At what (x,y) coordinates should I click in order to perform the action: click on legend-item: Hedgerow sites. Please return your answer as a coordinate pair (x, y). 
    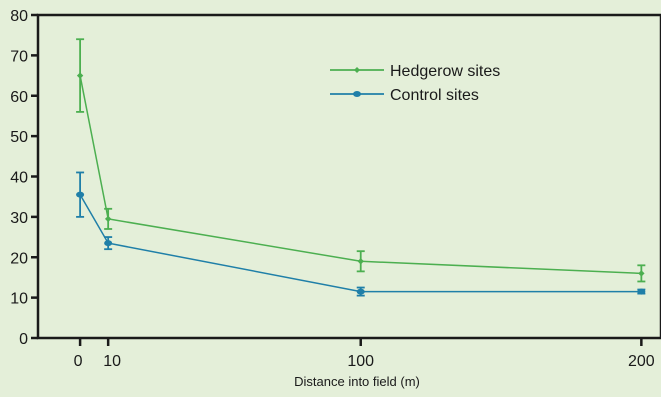
    Looking at the image, I should click on (415, 71).